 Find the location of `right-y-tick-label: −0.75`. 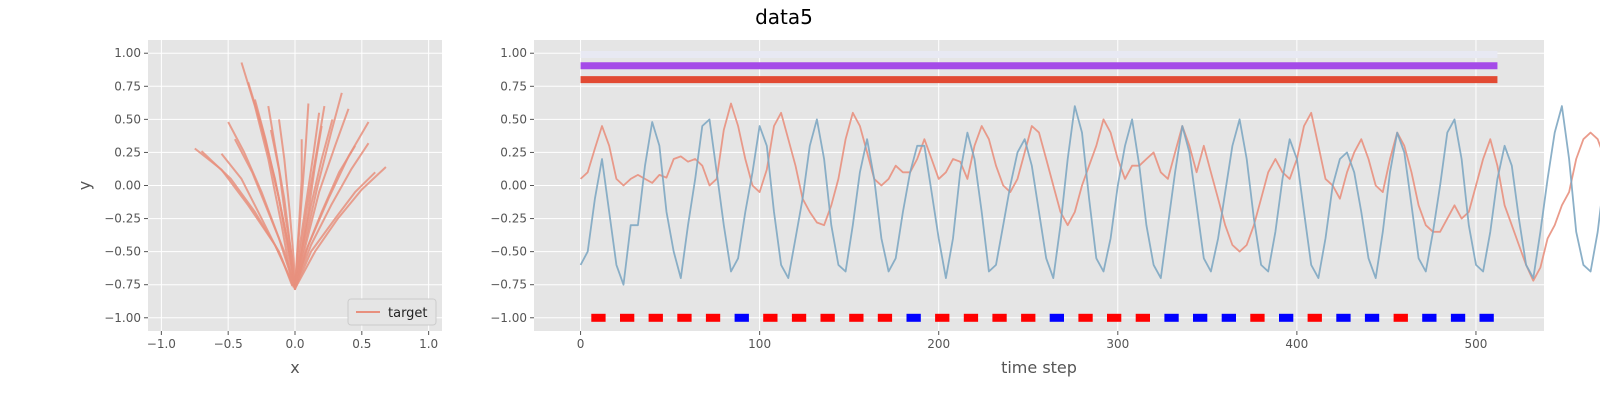

right-y-tick-label: −0.75 is located at coordinates (508, 285).